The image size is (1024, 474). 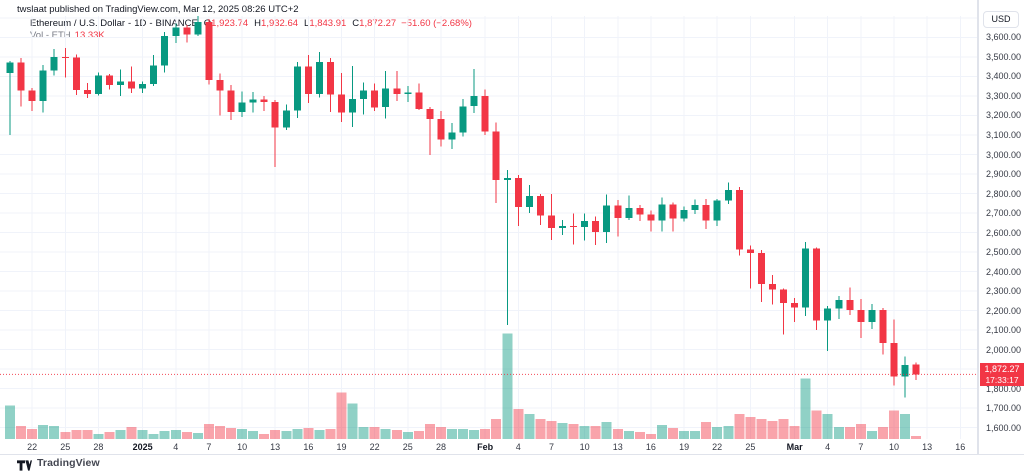 What do you see at coordinates (407, 447) in the screenshot?
I see `time-axis-label: 25` at bounding box center [407, 447].